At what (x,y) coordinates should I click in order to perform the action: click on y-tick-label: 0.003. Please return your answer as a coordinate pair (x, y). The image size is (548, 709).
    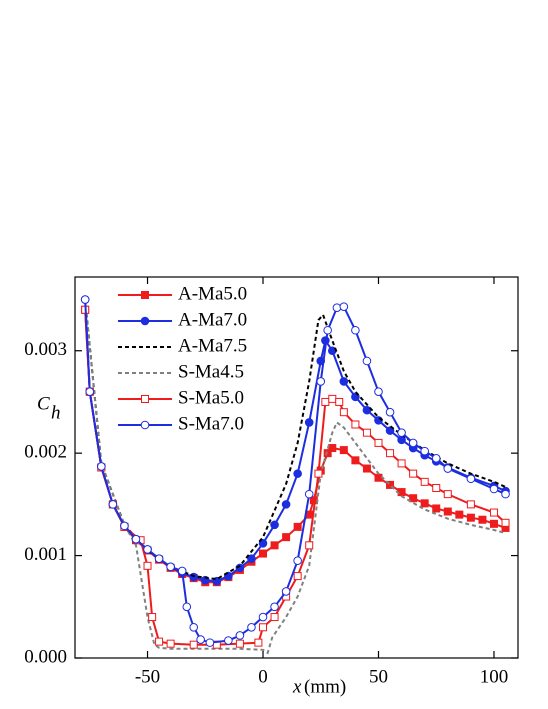
    Looking at the image, I should click on (45, 349).